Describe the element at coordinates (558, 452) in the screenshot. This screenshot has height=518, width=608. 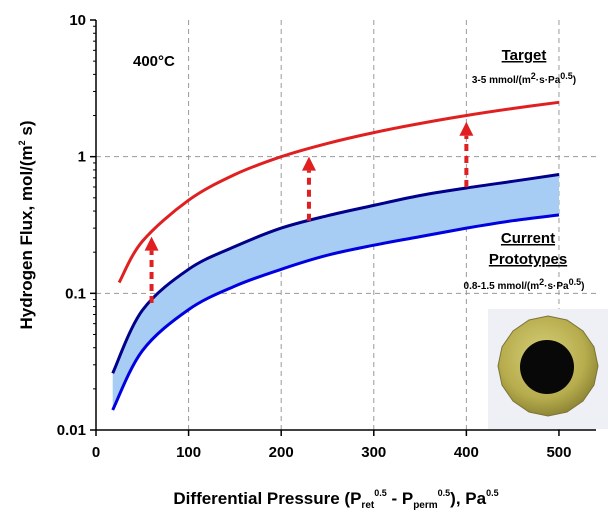
I see `x-tick-label: 500` at that location.